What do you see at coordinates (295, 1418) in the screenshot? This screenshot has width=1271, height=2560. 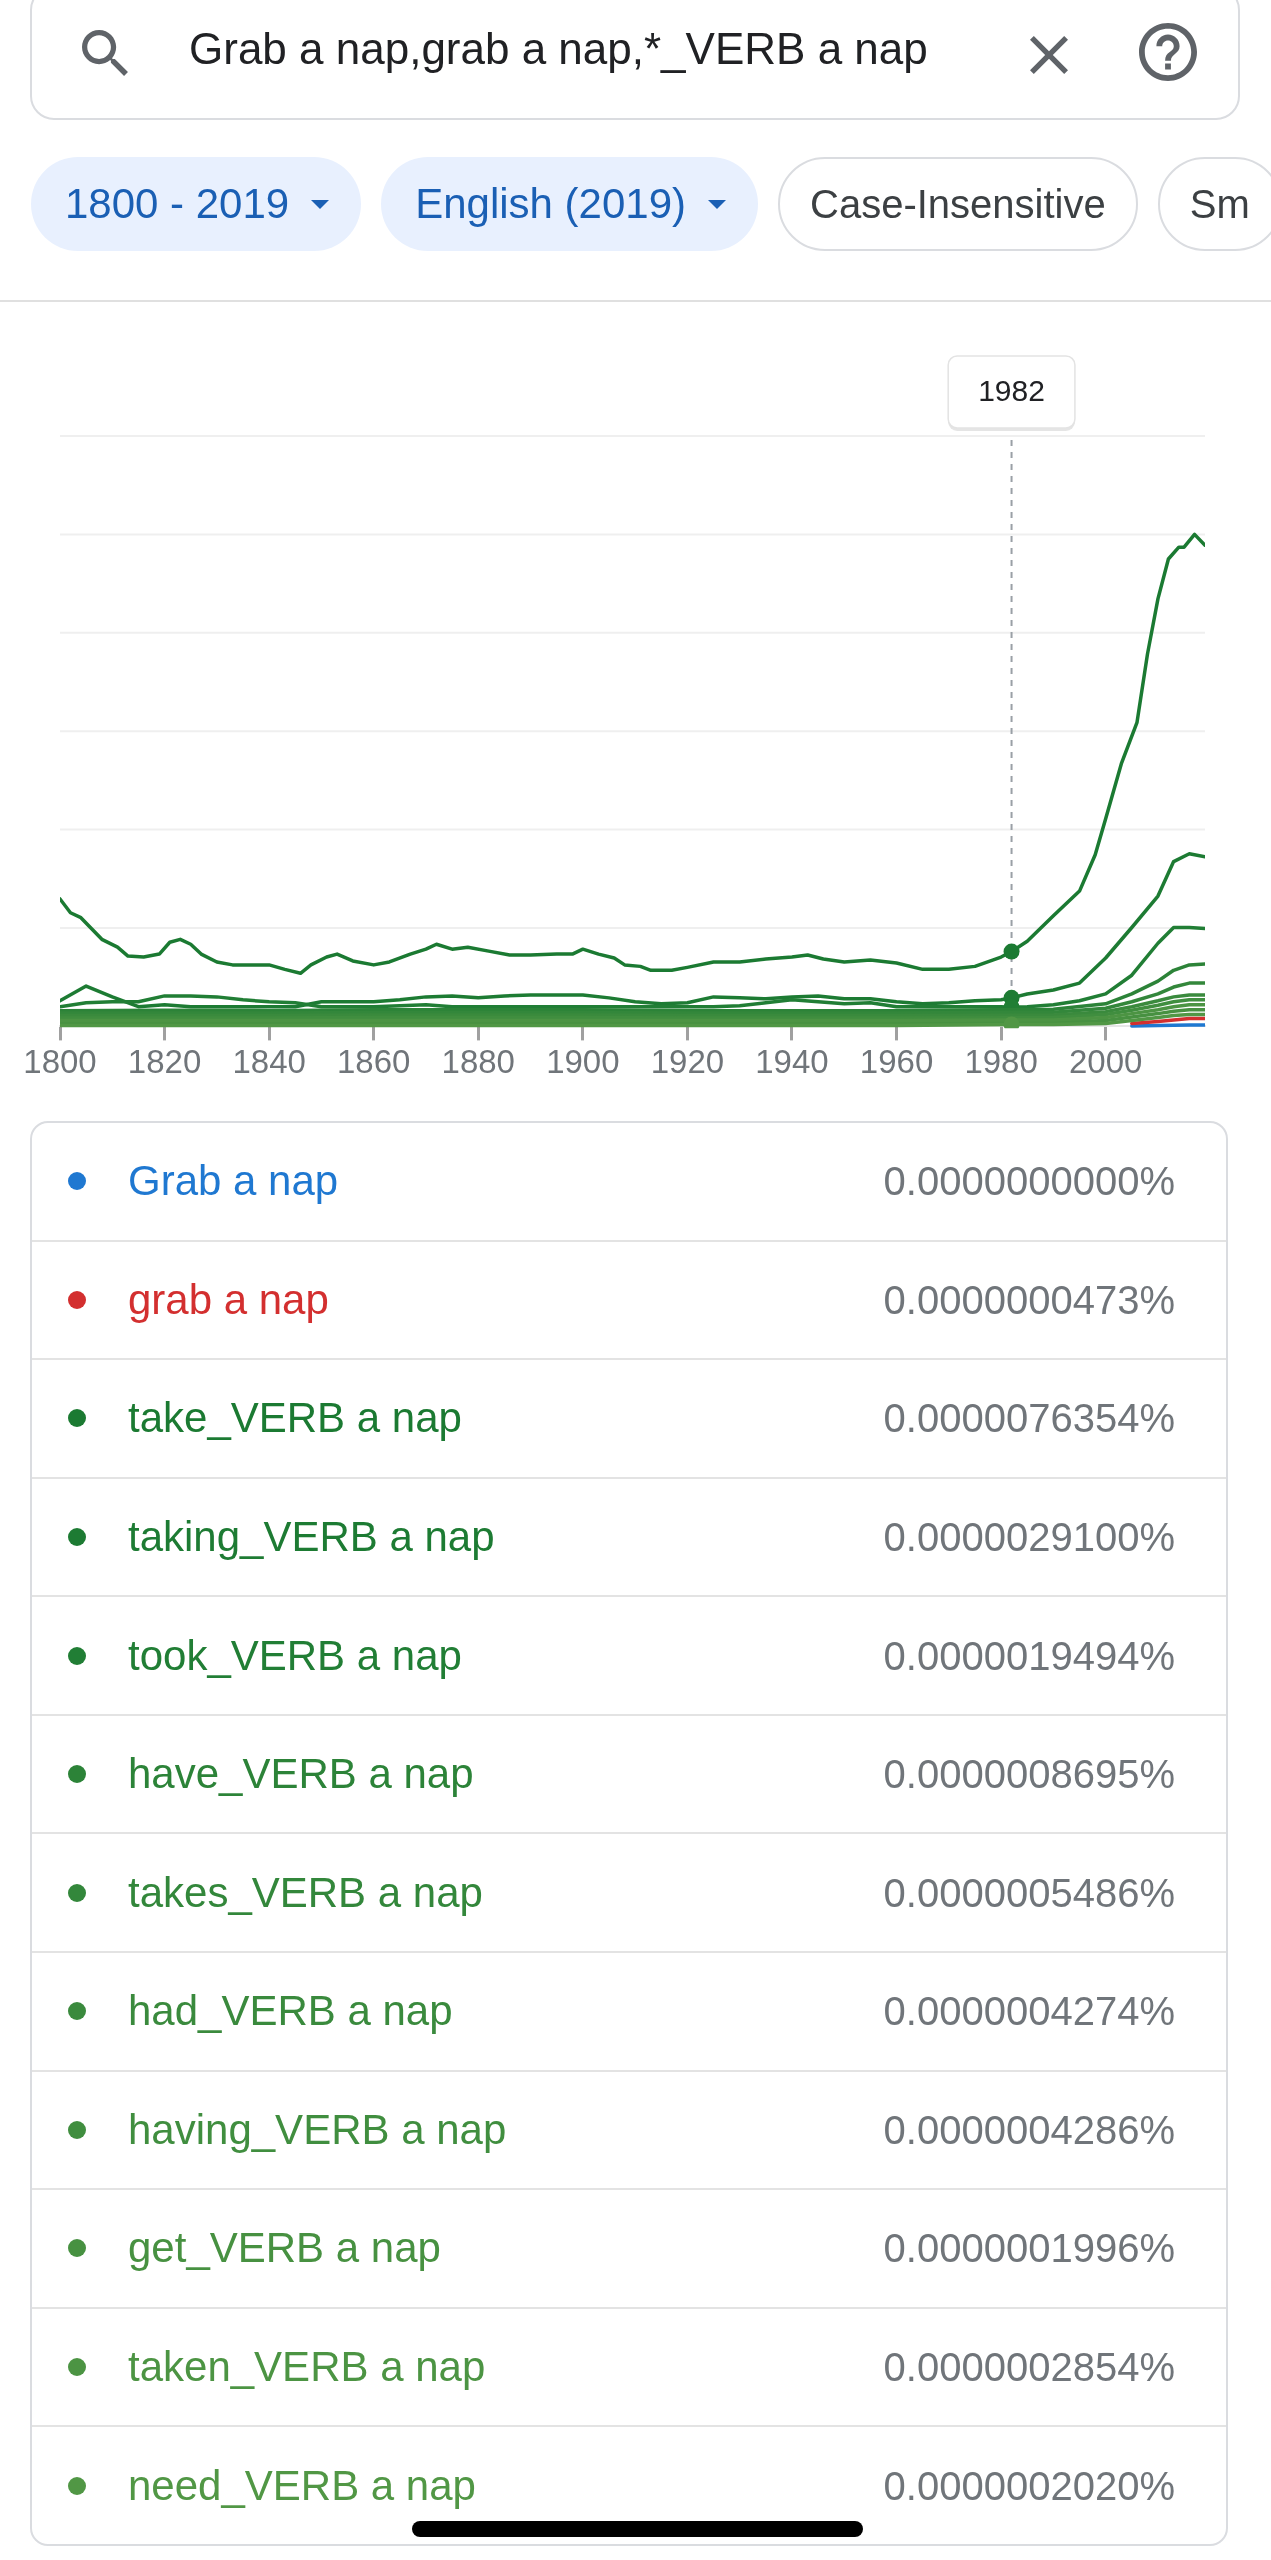 I see `legend-label: take_VERB a nap` at bounding box center [295, 1418].